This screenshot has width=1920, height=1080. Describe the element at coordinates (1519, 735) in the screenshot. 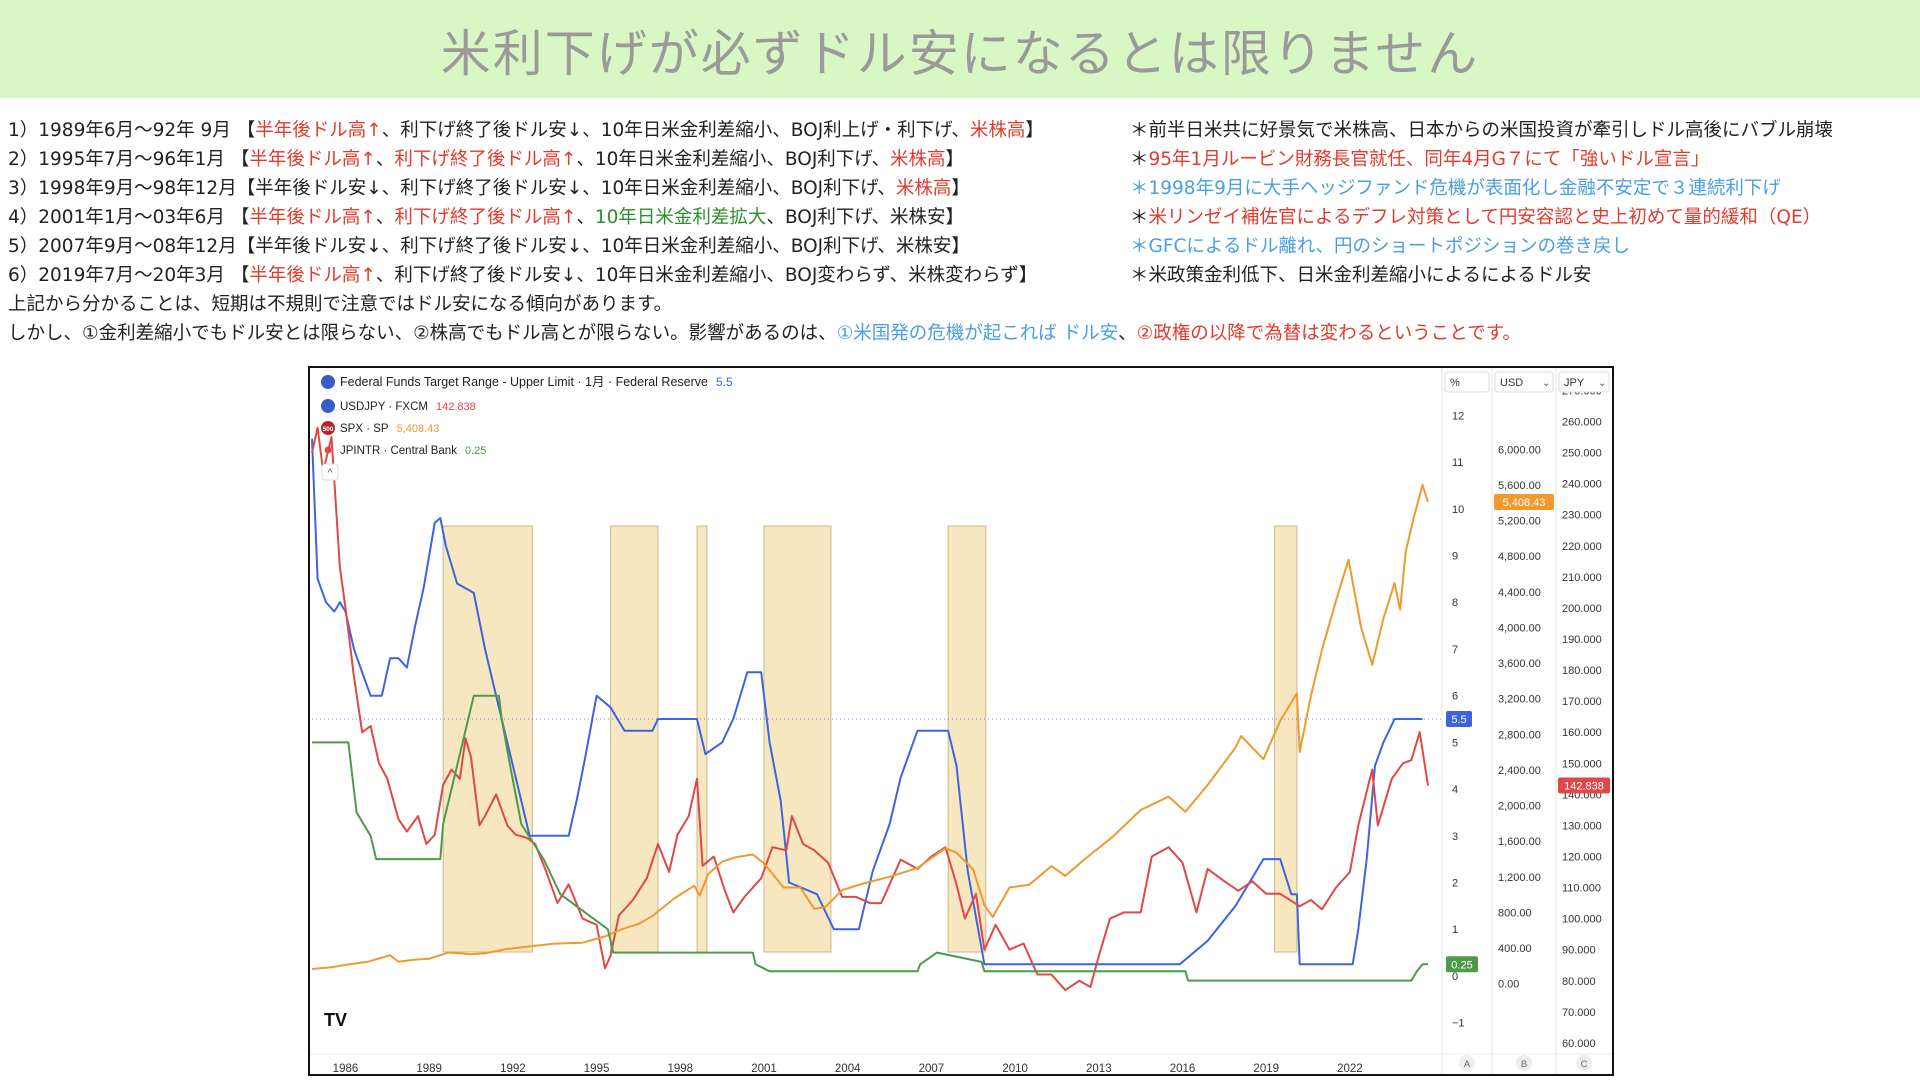

I see `usd-tick-label: 2,800.00` at that location.